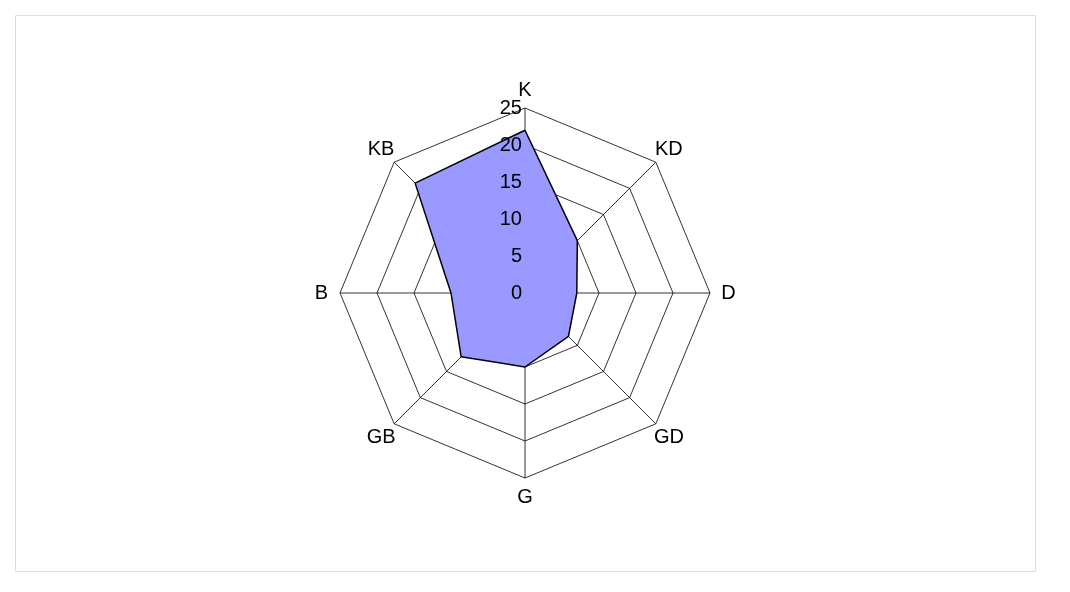  Describe the element at coordinates (669, 148) in the screenshot. I see `spoke-label: KD` at that location.